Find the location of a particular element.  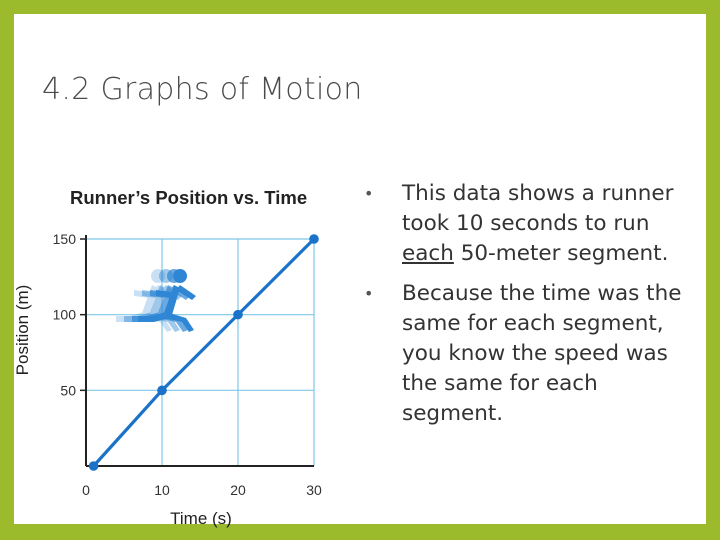

runner-torso is located at coordinates (172, 300).